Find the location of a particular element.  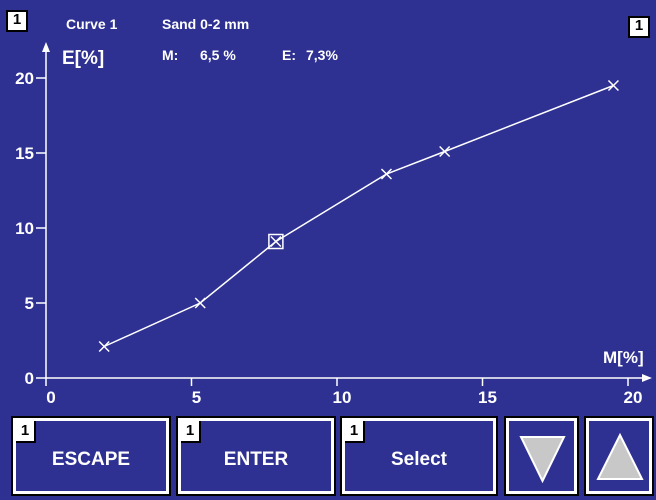

x-tick-label: 5 is located at coordinates (196, 397).